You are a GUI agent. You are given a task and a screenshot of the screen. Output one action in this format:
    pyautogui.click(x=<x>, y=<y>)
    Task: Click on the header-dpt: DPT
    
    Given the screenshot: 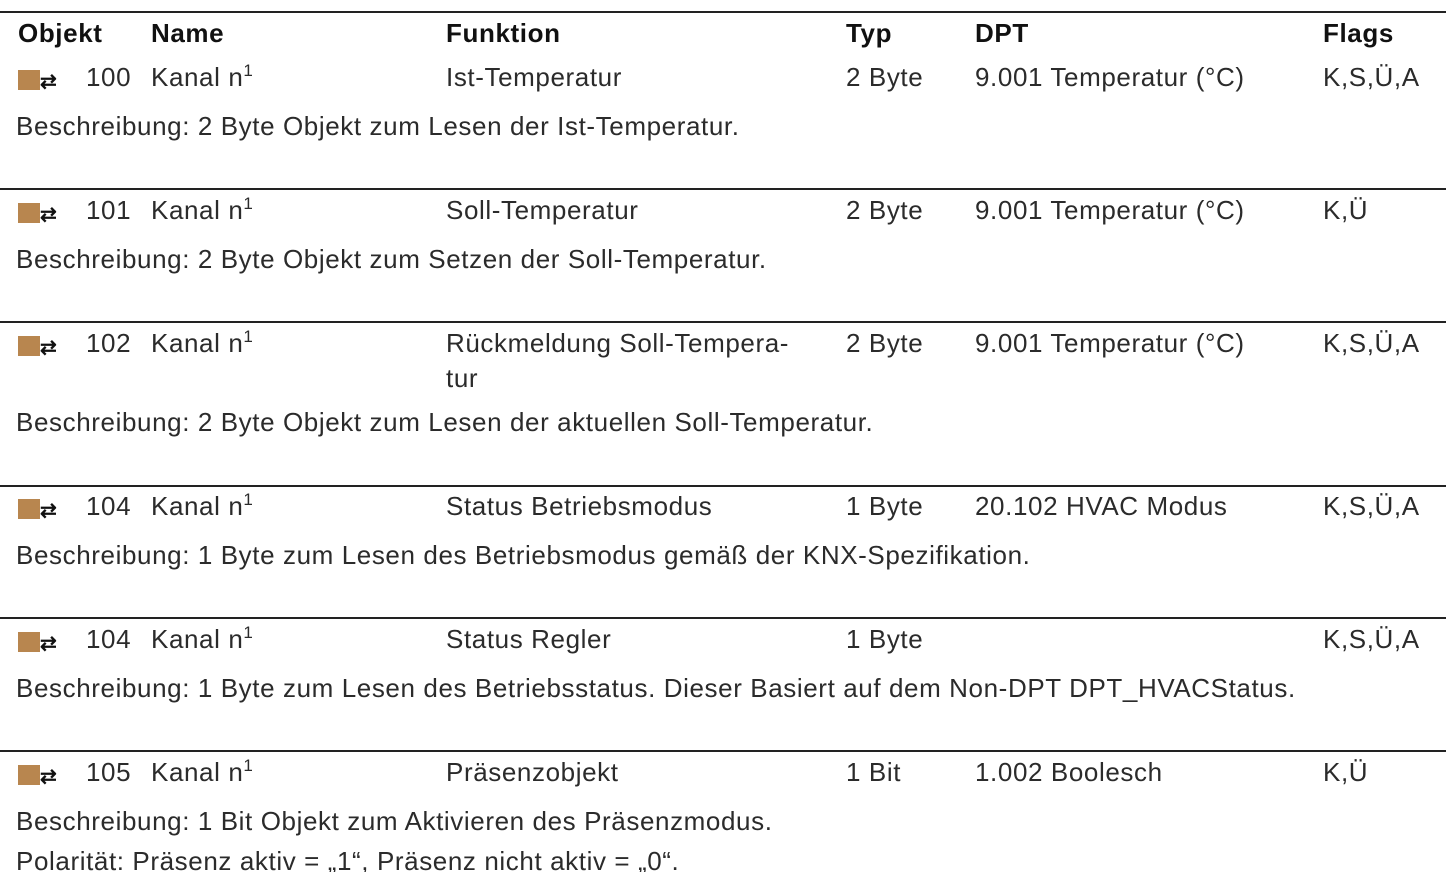 What is the action you would take?
    pyautogui.click(x=1002, y=33)
    